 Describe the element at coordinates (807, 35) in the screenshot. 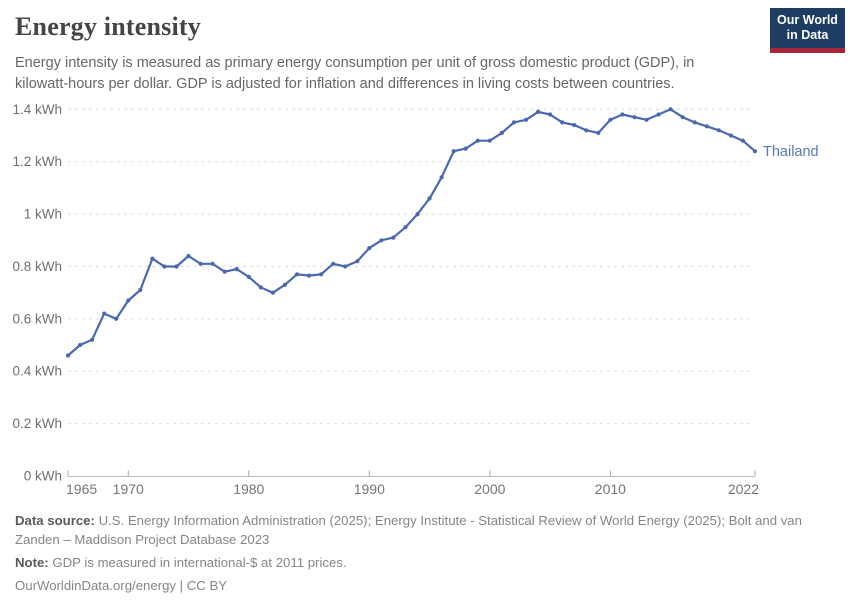

I see `logo-line2: in Data` at that location.